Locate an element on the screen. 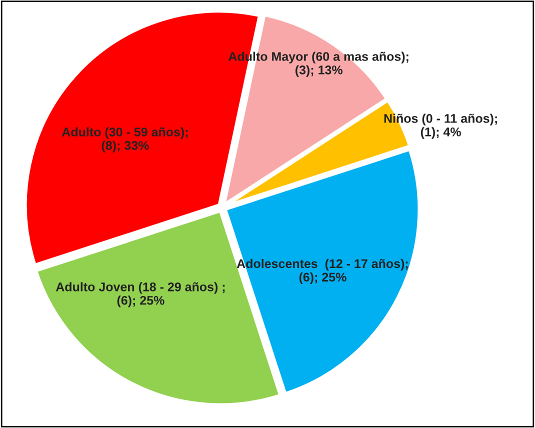  slice-label: Adulto (30 - 59 años); (8); 33% is located at coordinates (125, 139).